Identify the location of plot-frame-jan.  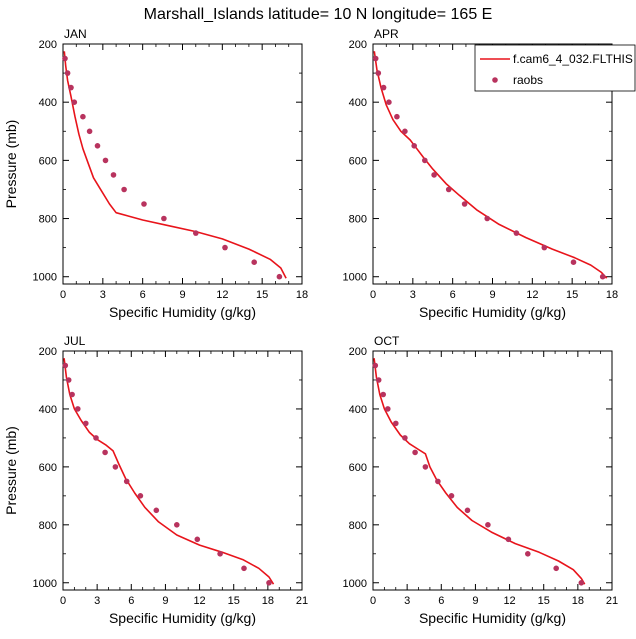
(182, 164).